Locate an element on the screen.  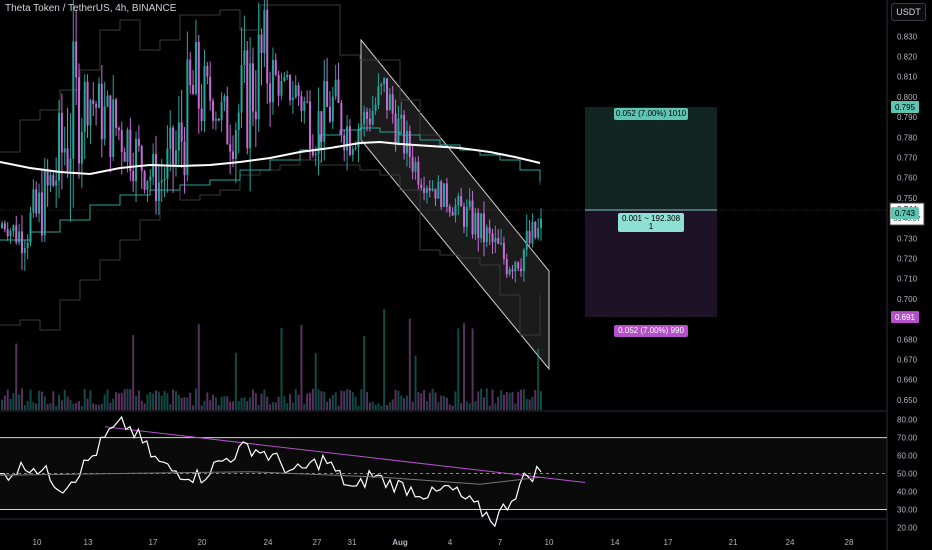
time-tick-label: 13 is located at coordinates (88, 542).